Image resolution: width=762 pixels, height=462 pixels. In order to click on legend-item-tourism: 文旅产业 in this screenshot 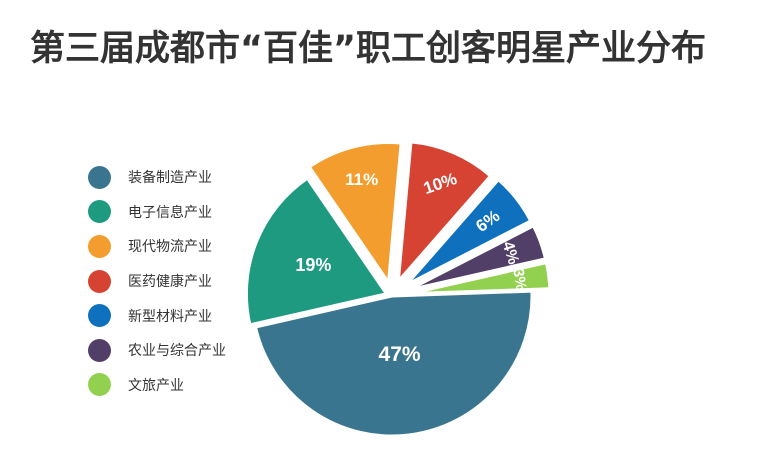, I will do `click(157, 385)`.